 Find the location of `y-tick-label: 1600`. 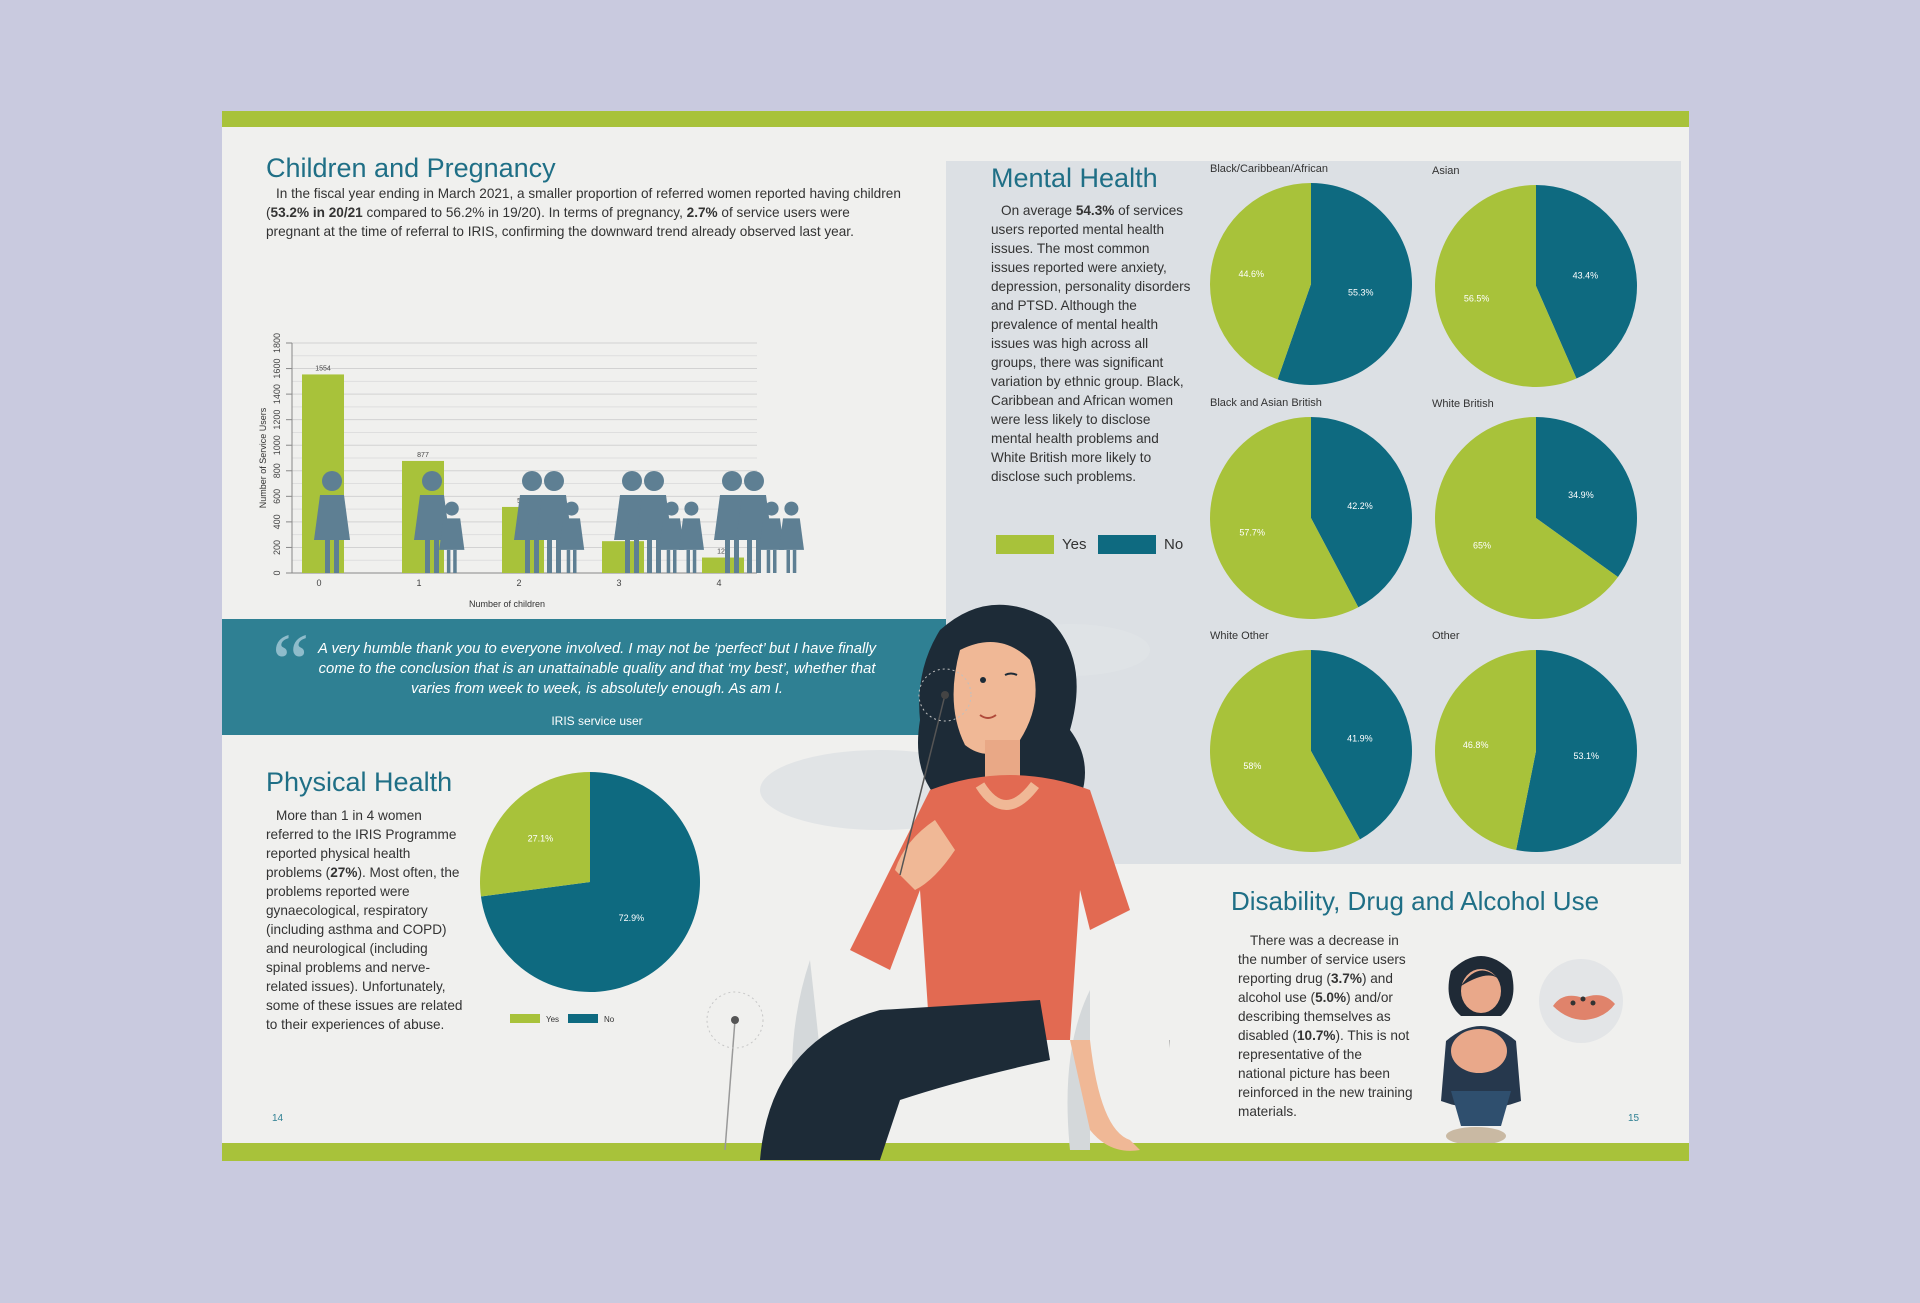

y-tick-label: 1600 is located at coordinates (277, 369).